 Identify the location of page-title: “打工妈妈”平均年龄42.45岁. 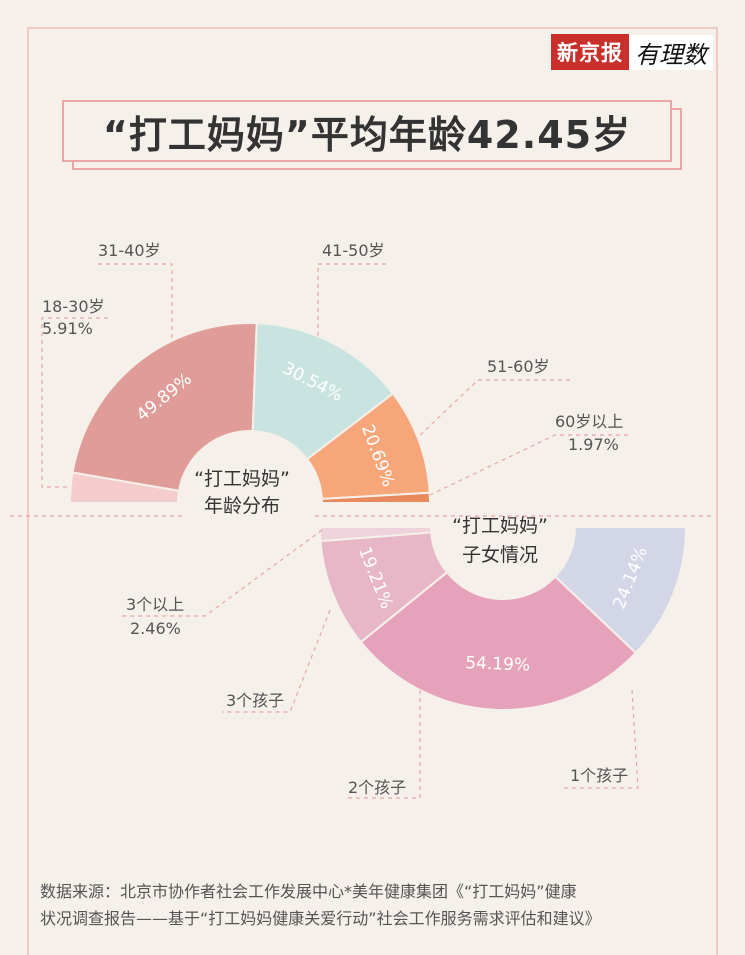
(367, 131).